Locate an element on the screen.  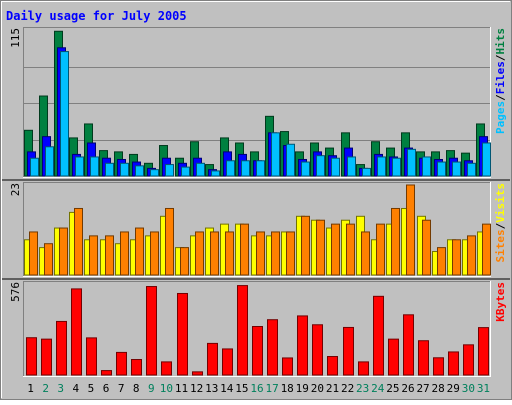
x-label-day-30: 30 is located at coordinates (468, 388).